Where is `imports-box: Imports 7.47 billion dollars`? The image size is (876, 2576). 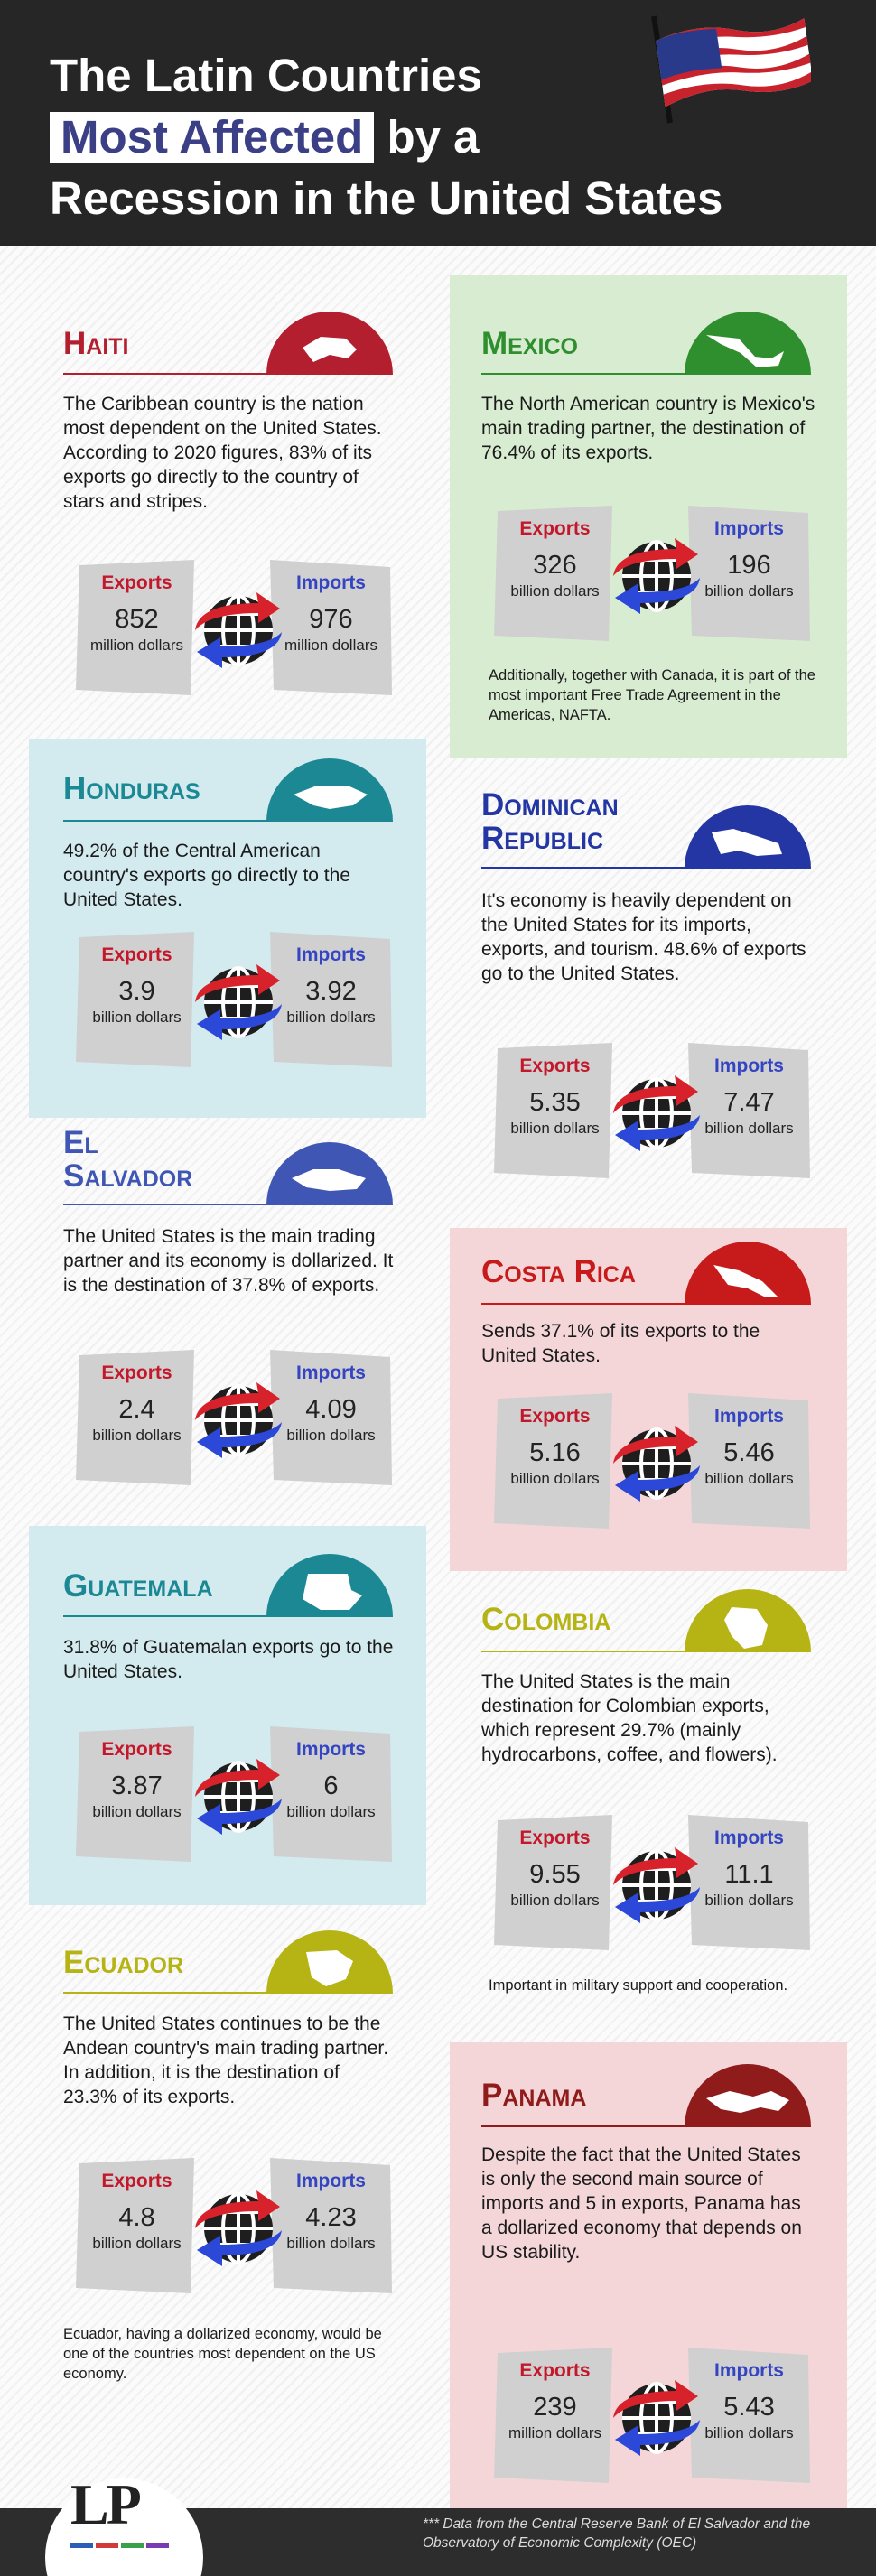
imports-box: Imports 7.47 billion dollars is located at coordinates (749, 1110).